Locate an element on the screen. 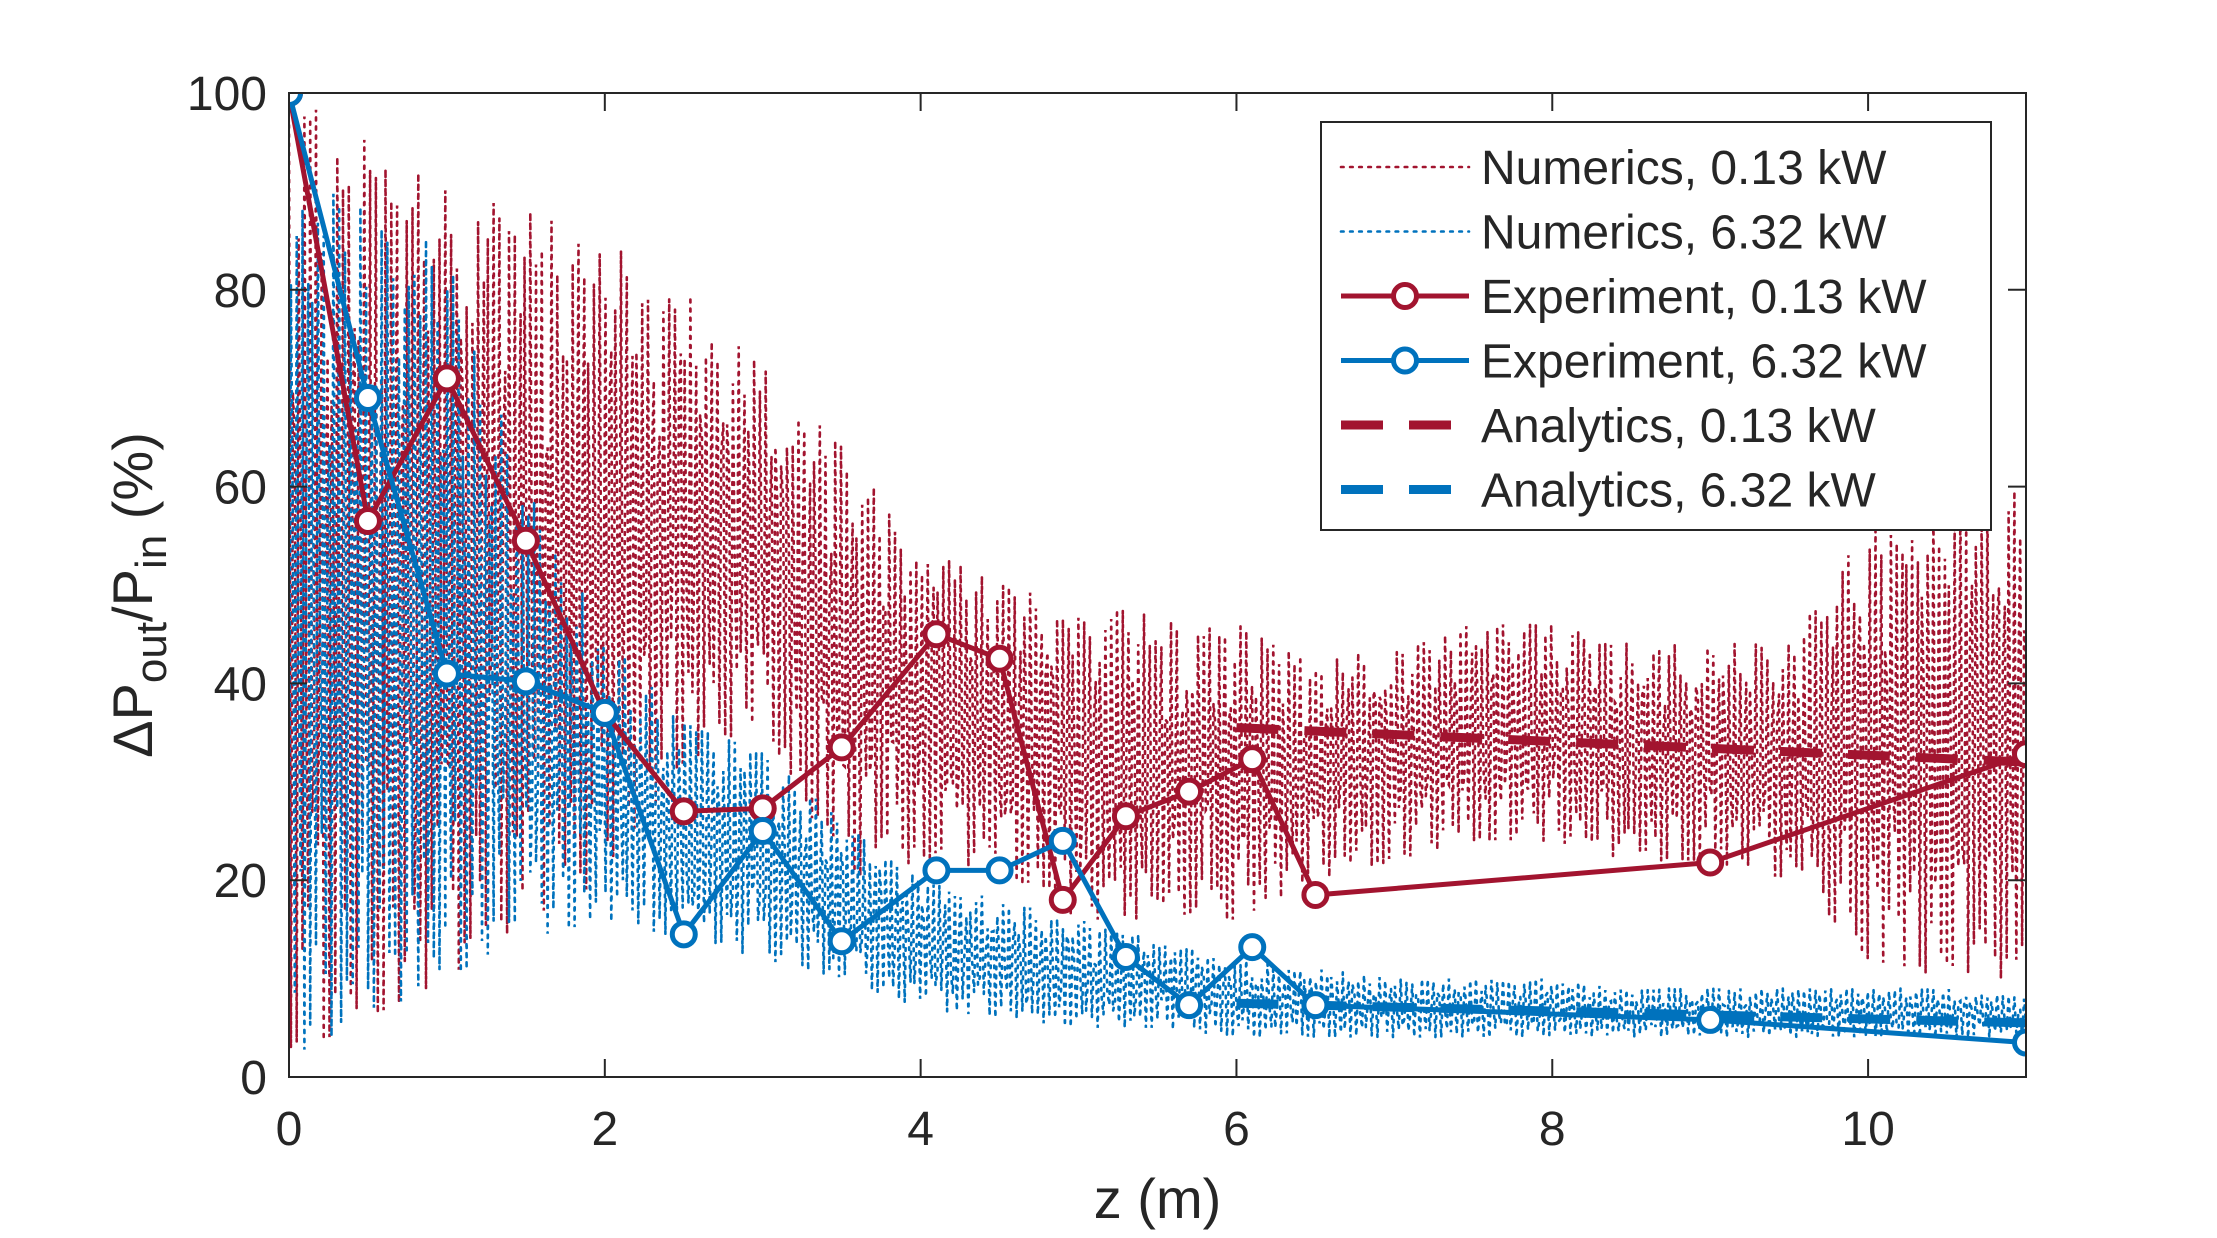 The height and width of the screenshot is (1238, 2217). legend-item-experiment-6-32-kw: Experiment, 6.32 kW is located at coordinates (1634, 362).